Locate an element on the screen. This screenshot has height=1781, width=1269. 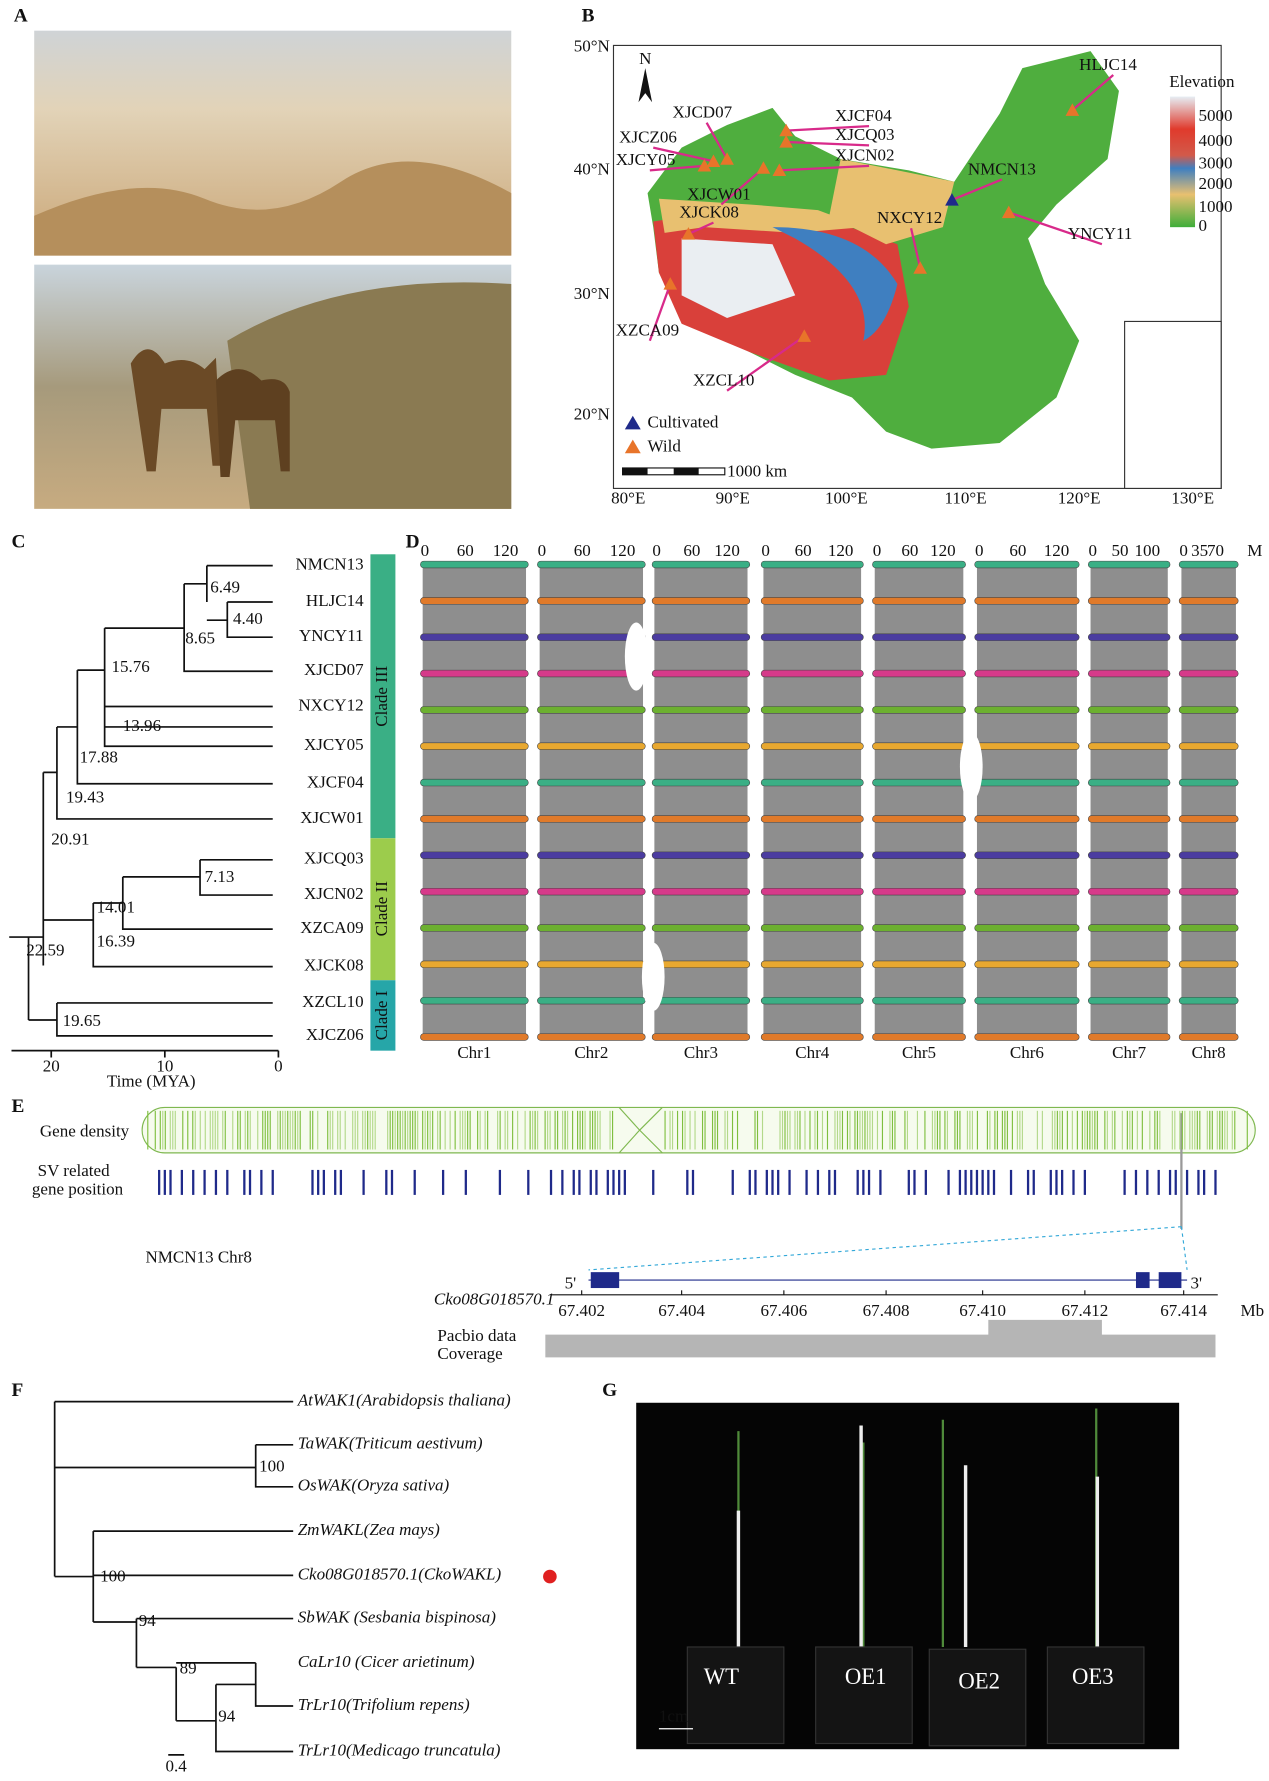
scale-label: 0.4 is located at coordinates (177, 1765).